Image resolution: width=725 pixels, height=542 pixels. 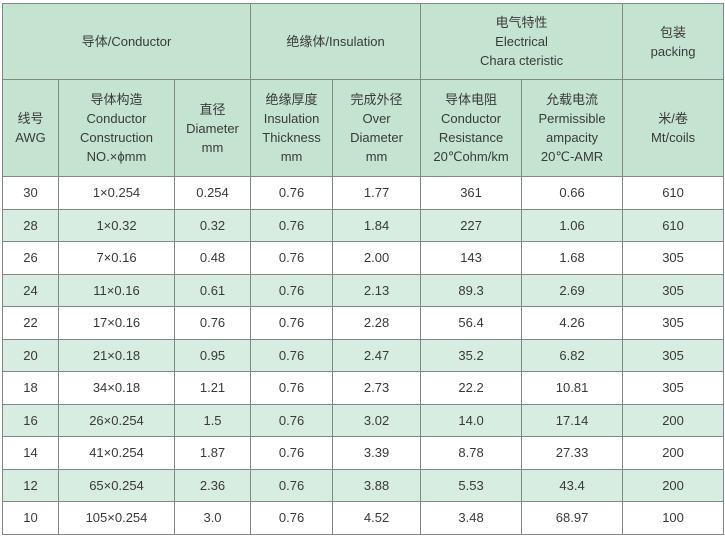 I want to click on coils-column-header: 米/卷 Mt/coils, so click(x=673, y=128).